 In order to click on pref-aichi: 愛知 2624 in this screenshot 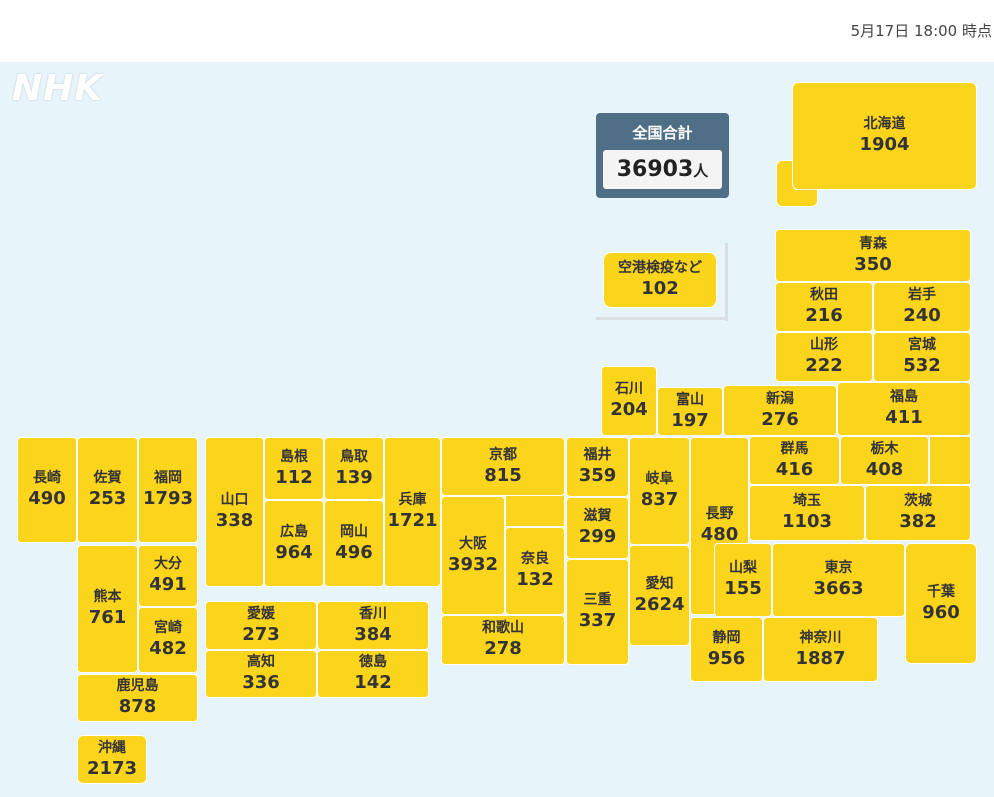, I will do `click(659, 595)`.